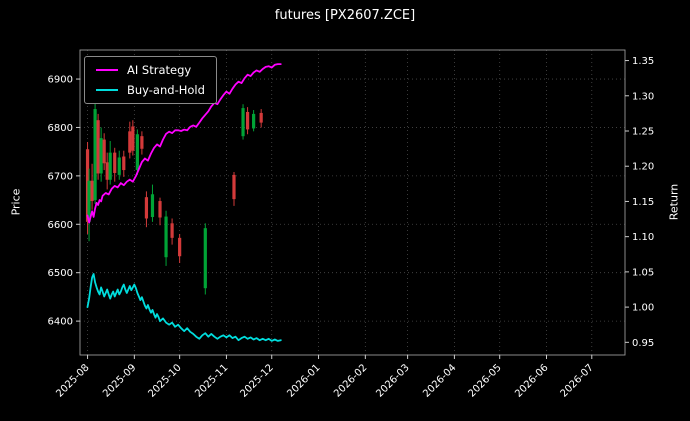 Image resolution: width=690 pixels, height=421 pixels. I want to click on svg-text: 1.05, so click(643, 272).